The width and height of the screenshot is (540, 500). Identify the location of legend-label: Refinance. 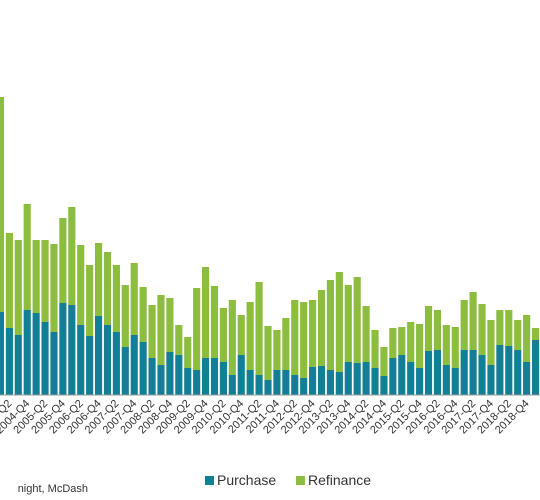
(339, 480).